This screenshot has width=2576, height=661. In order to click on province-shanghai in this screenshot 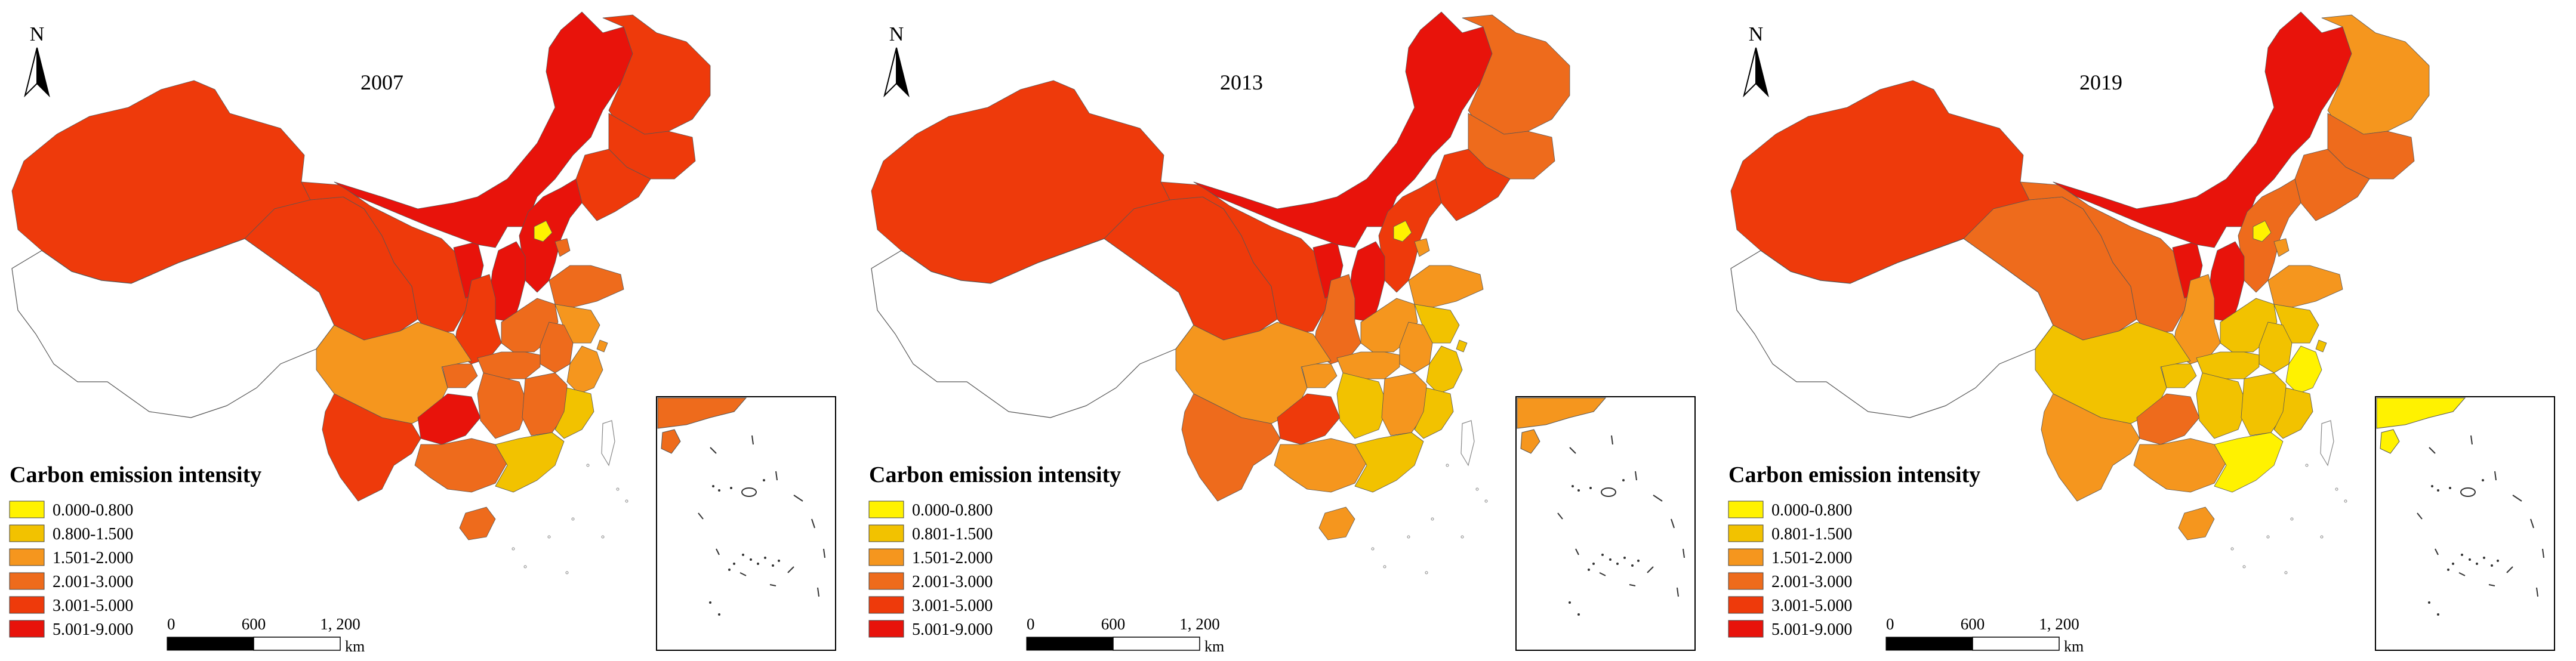, I will do `click(1462, 346)`.